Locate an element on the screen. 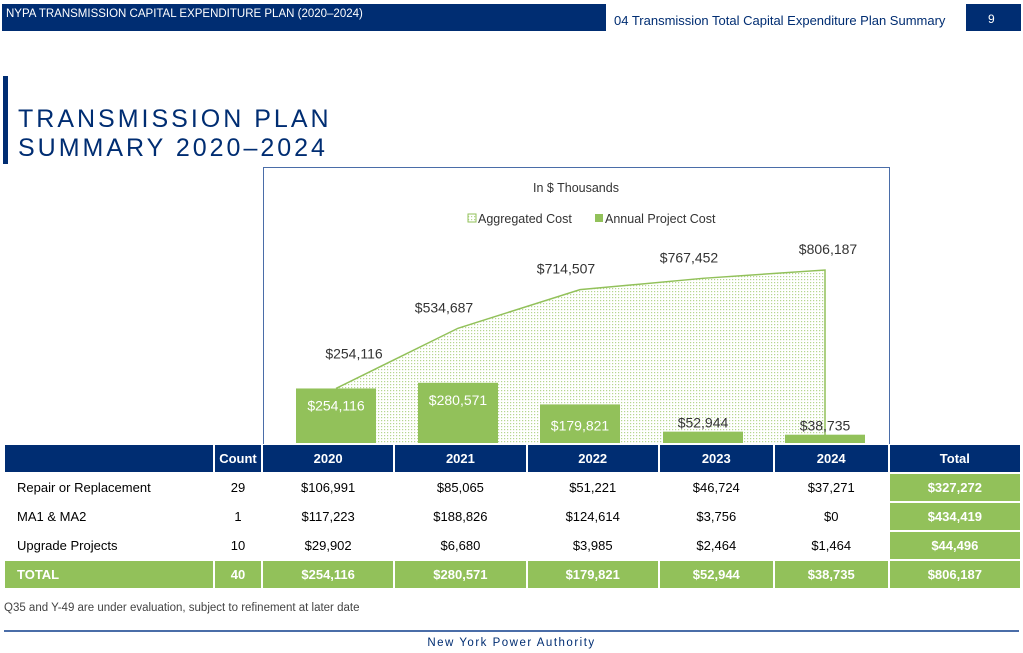 Image resolution: width=1023 pixels, height=653 pixels. row-total-cell: $327,272 is located at coordinates (954, 487).